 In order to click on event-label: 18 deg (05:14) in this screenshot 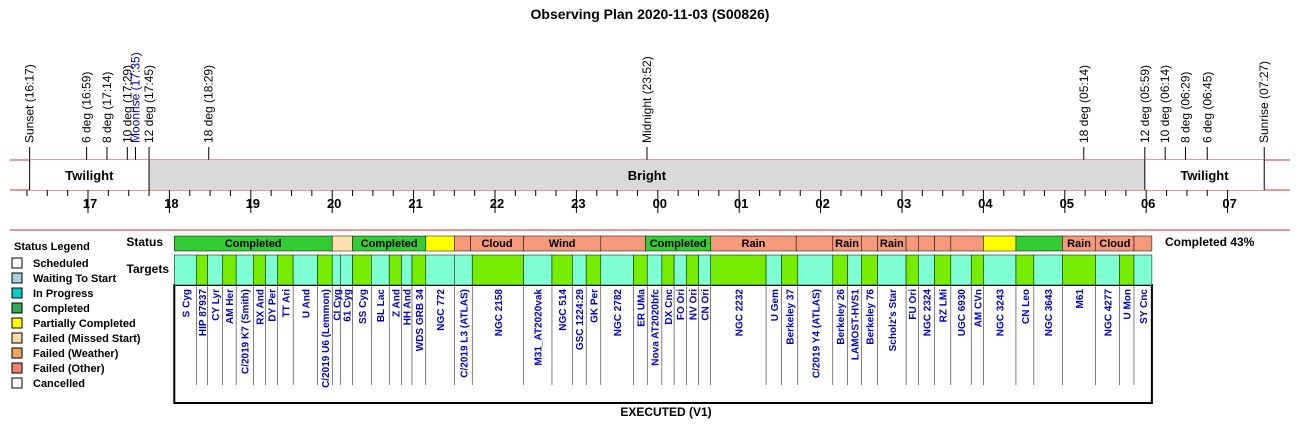, I will do `click(1084, 104)`.